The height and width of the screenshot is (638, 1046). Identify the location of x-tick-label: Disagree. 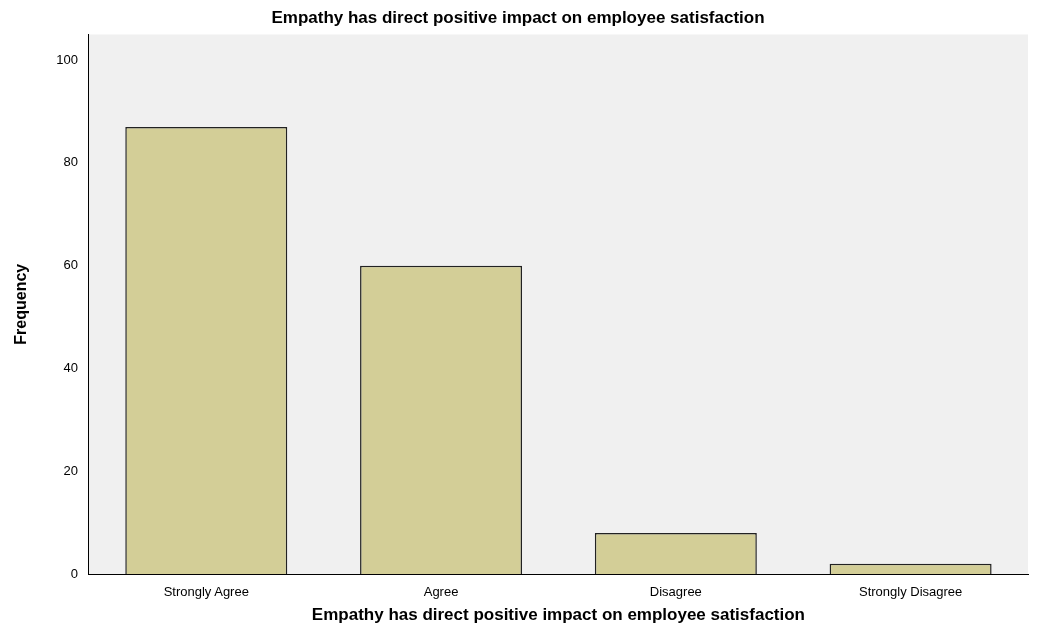
(675, 592).